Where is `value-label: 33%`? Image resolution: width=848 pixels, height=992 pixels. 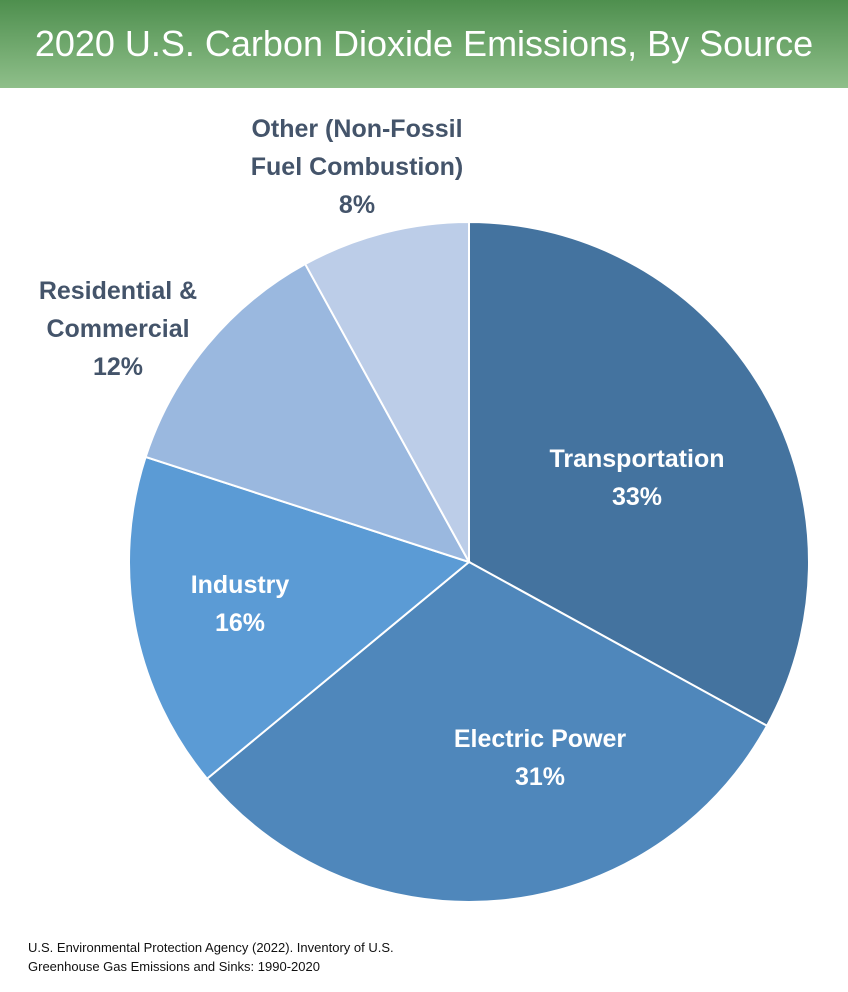
value-label: 33% is located at coordinates (637, 497).